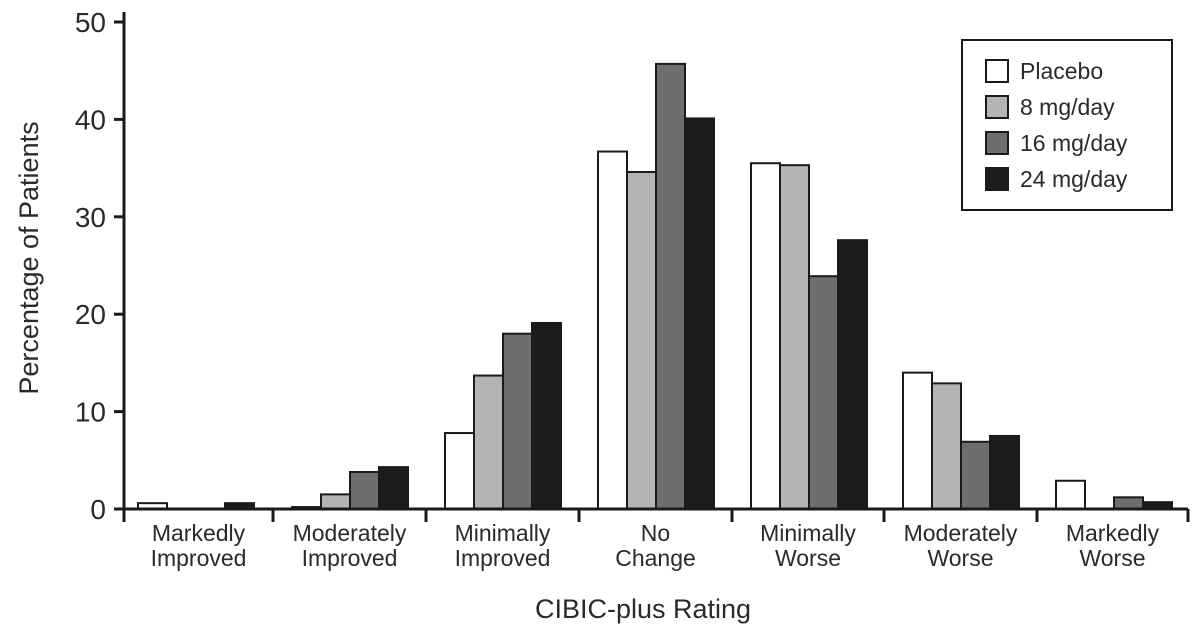 The width and height of the screenshot is (1201, 633). I want to click on y-tick-label-40: 40, so click(90, 119).